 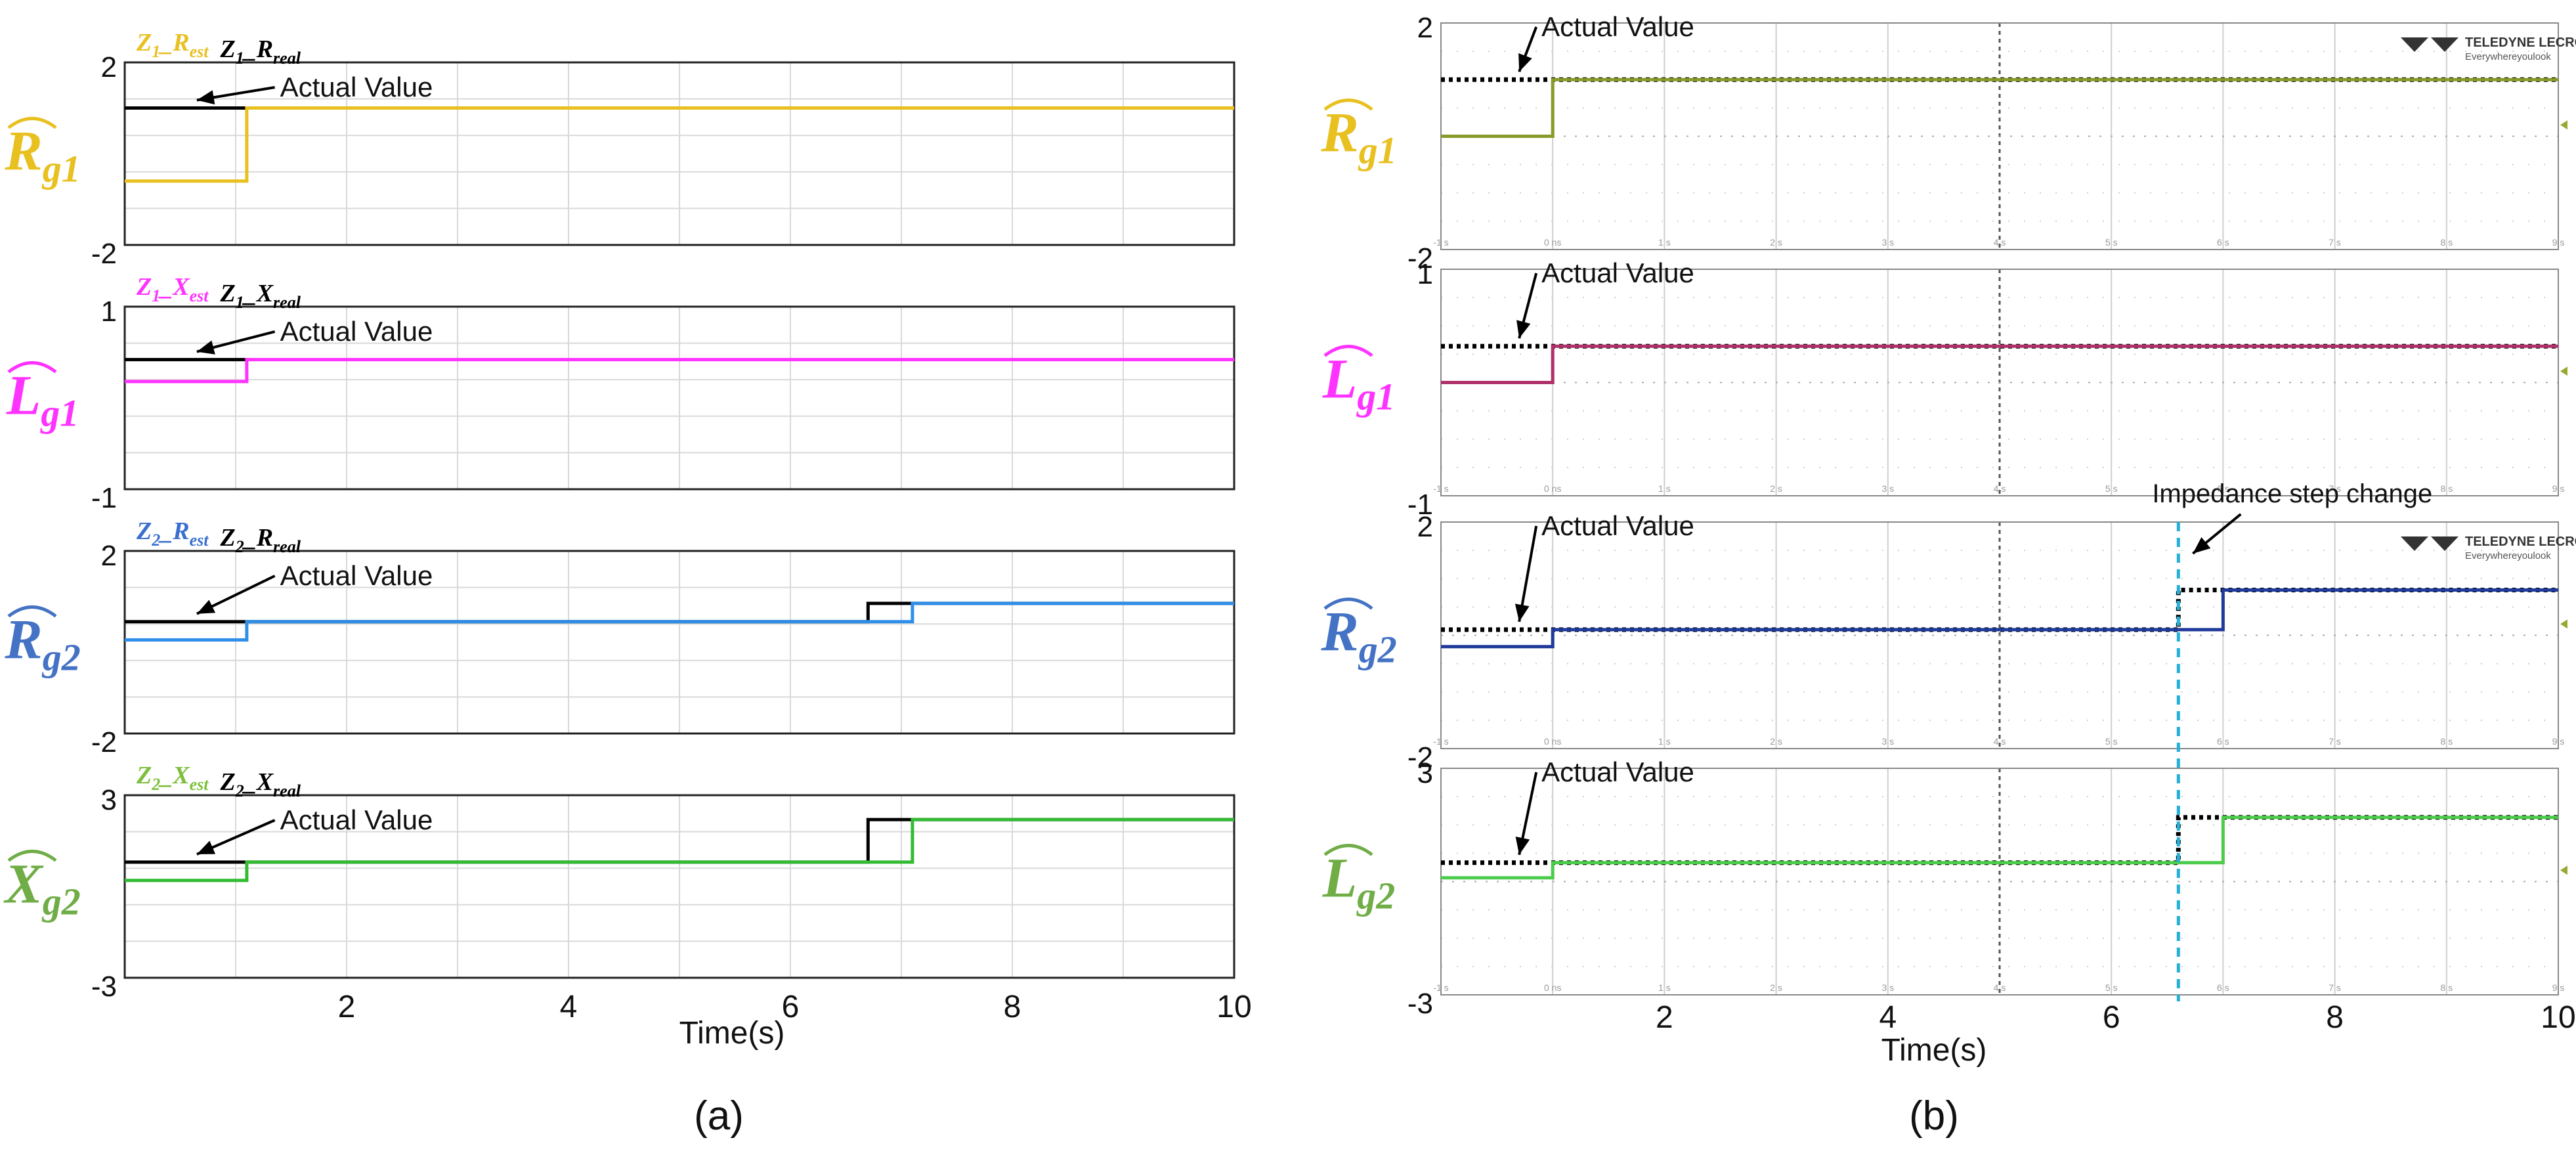 I want to click on panel-b-subplot-2-scope-tick: 4 s, so click(x=2000, y=488).